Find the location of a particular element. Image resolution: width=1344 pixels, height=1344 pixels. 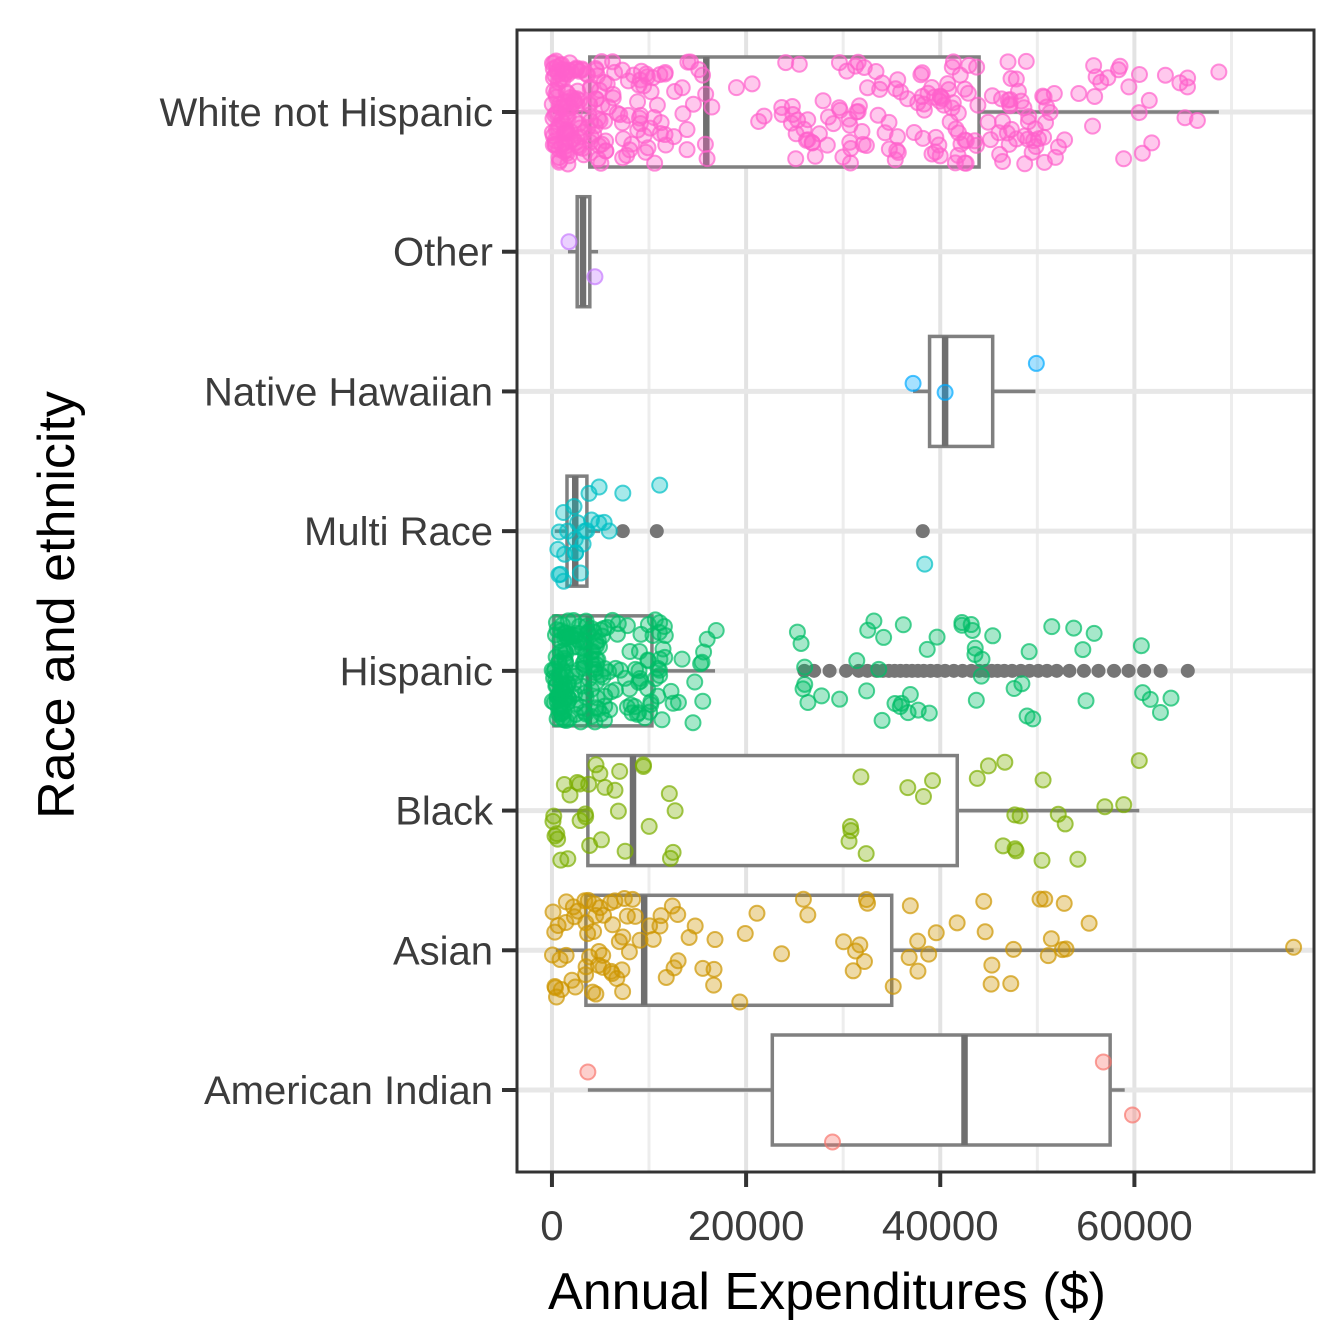

y-tick-label: Native Hawaiian is located at coordinates (348, 392).